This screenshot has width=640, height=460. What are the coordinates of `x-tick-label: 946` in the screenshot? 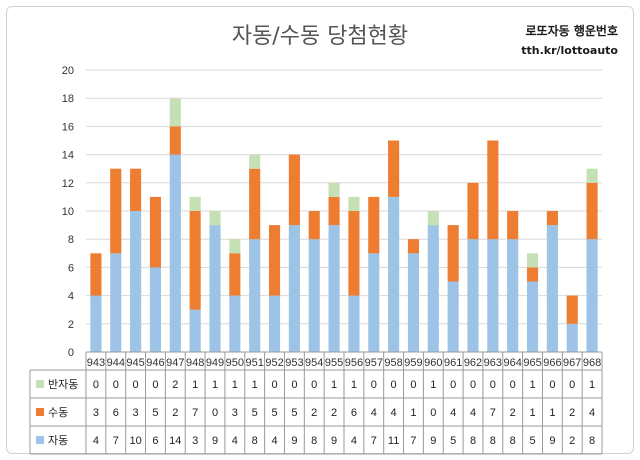 It's located at (155, 363).